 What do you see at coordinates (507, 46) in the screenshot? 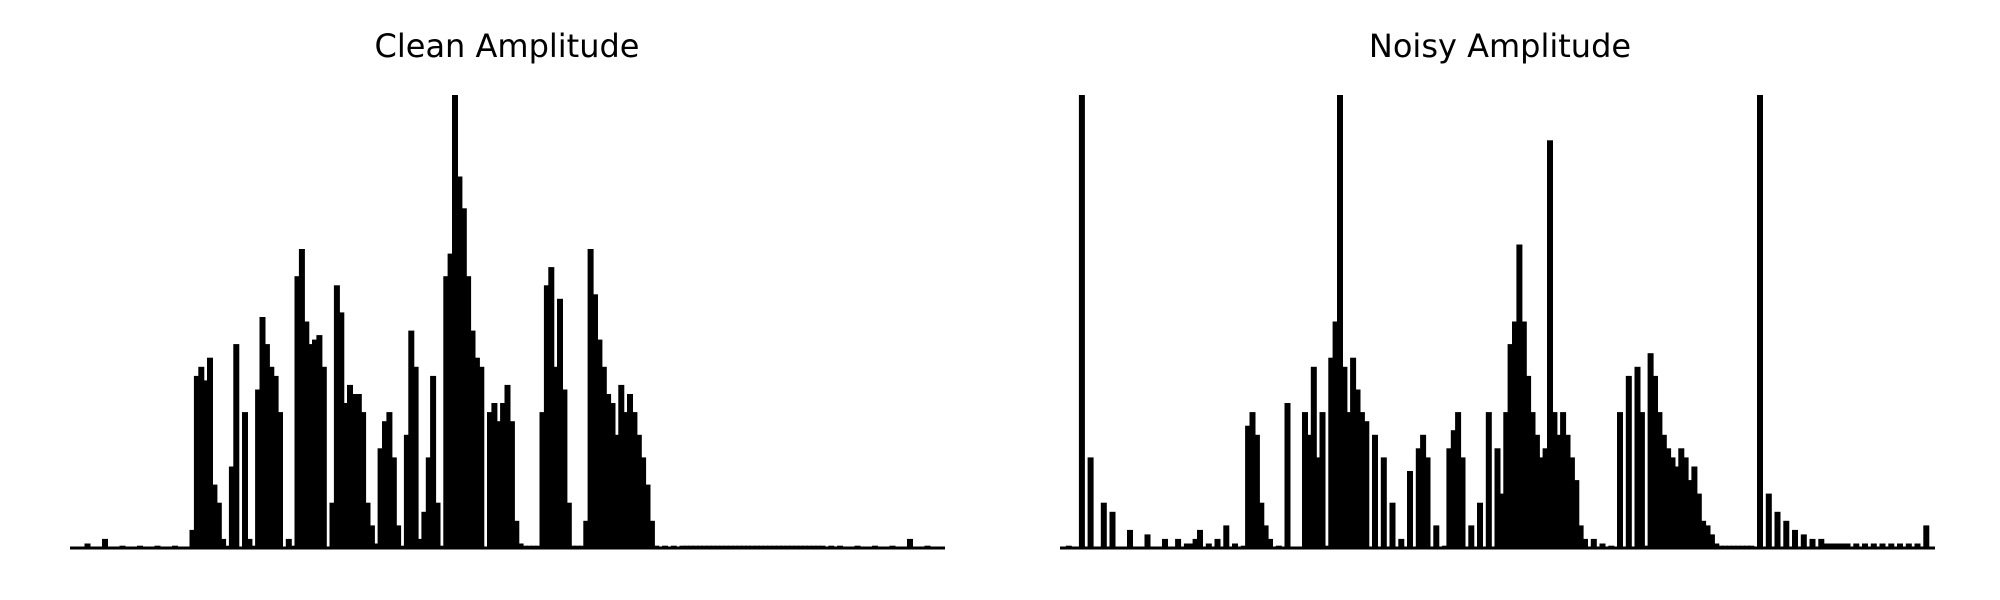
I see `clean-amplitude-title: Clean Amplitude` at bounding box center [507, 46].